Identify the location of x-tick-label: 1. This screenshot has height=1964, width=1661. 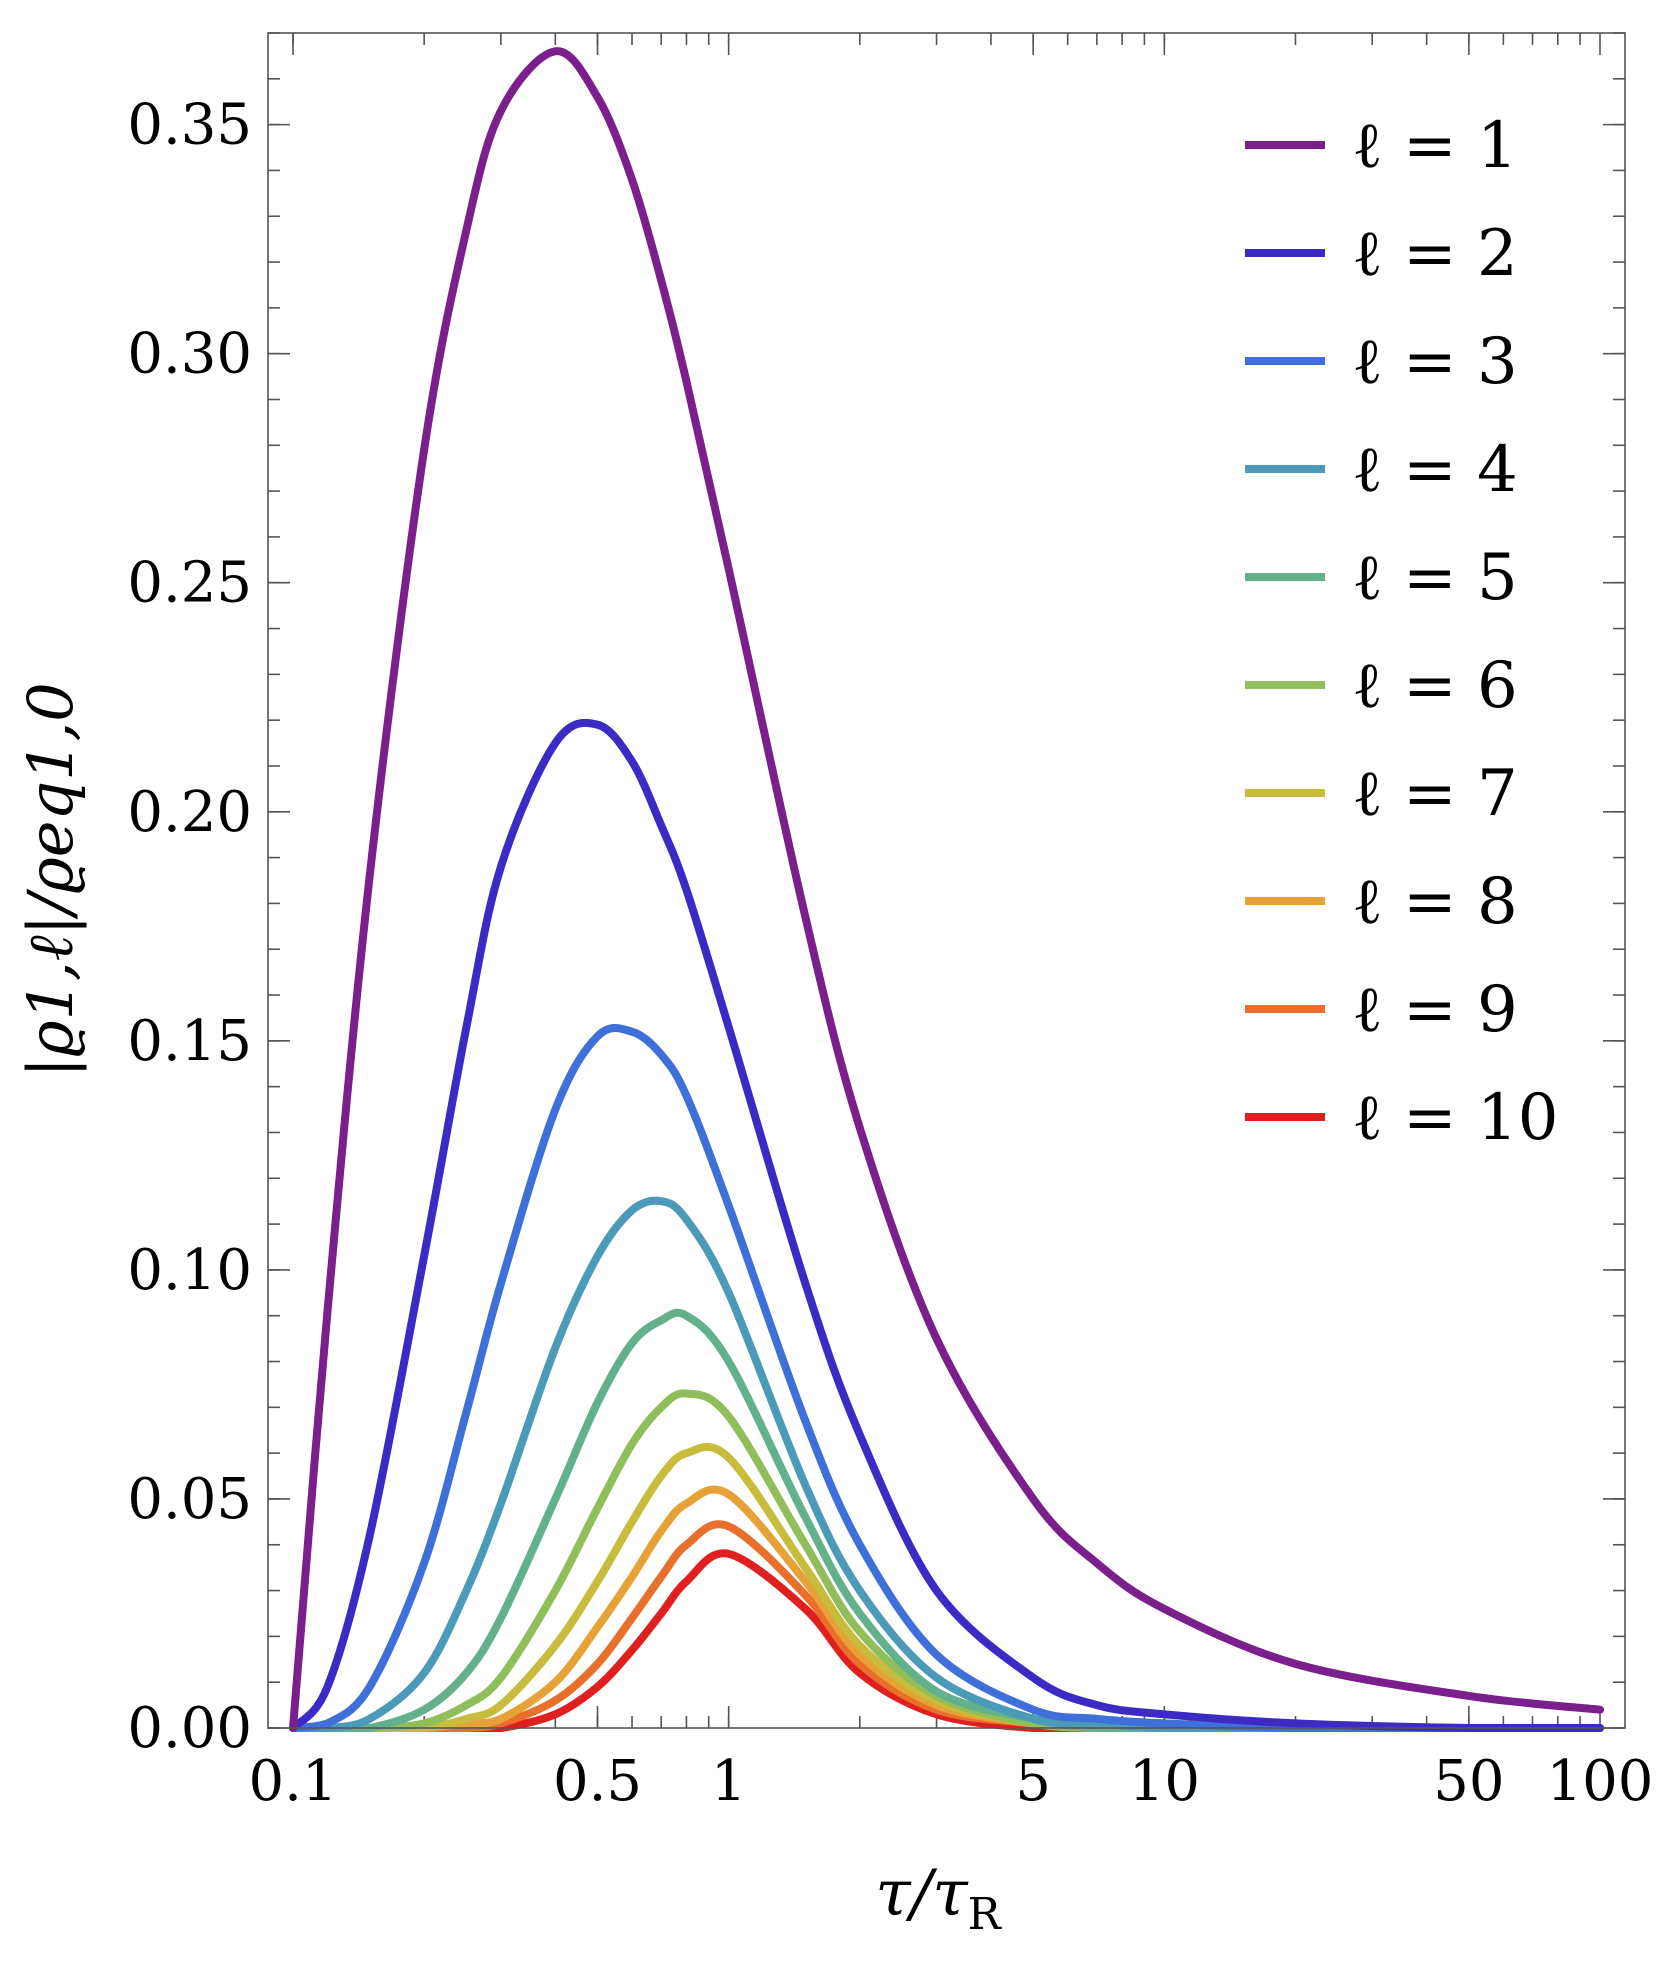
(729, 1781).